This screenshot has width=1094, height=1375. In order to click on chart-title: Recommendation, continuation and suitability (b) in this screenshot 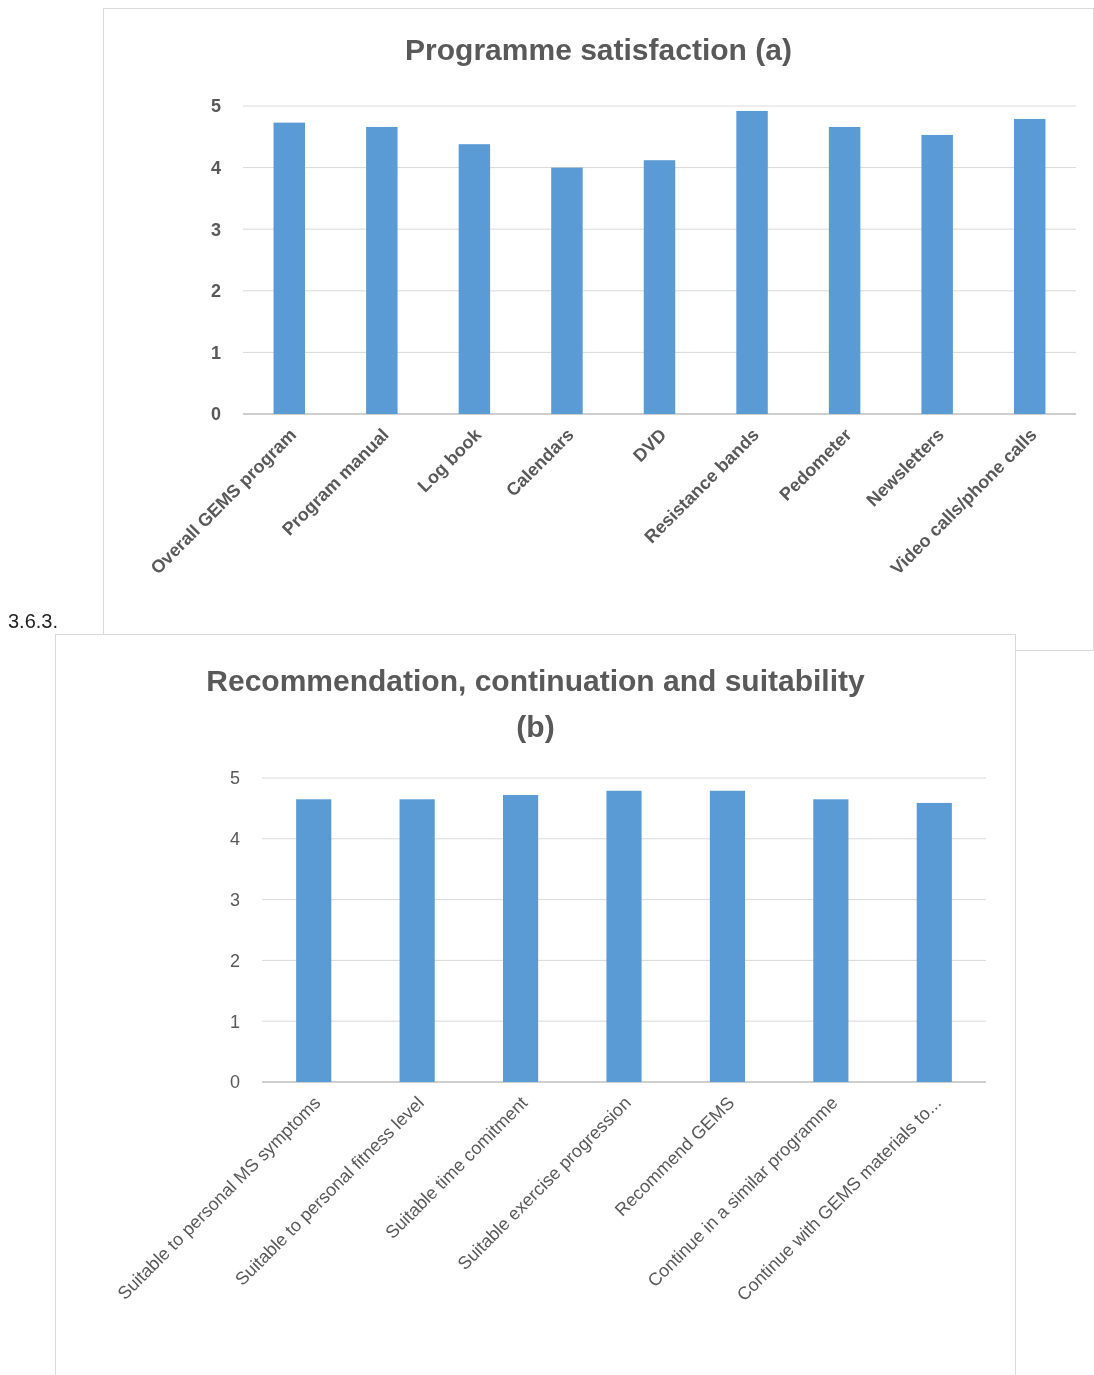, I will do `click(535, 703)`.